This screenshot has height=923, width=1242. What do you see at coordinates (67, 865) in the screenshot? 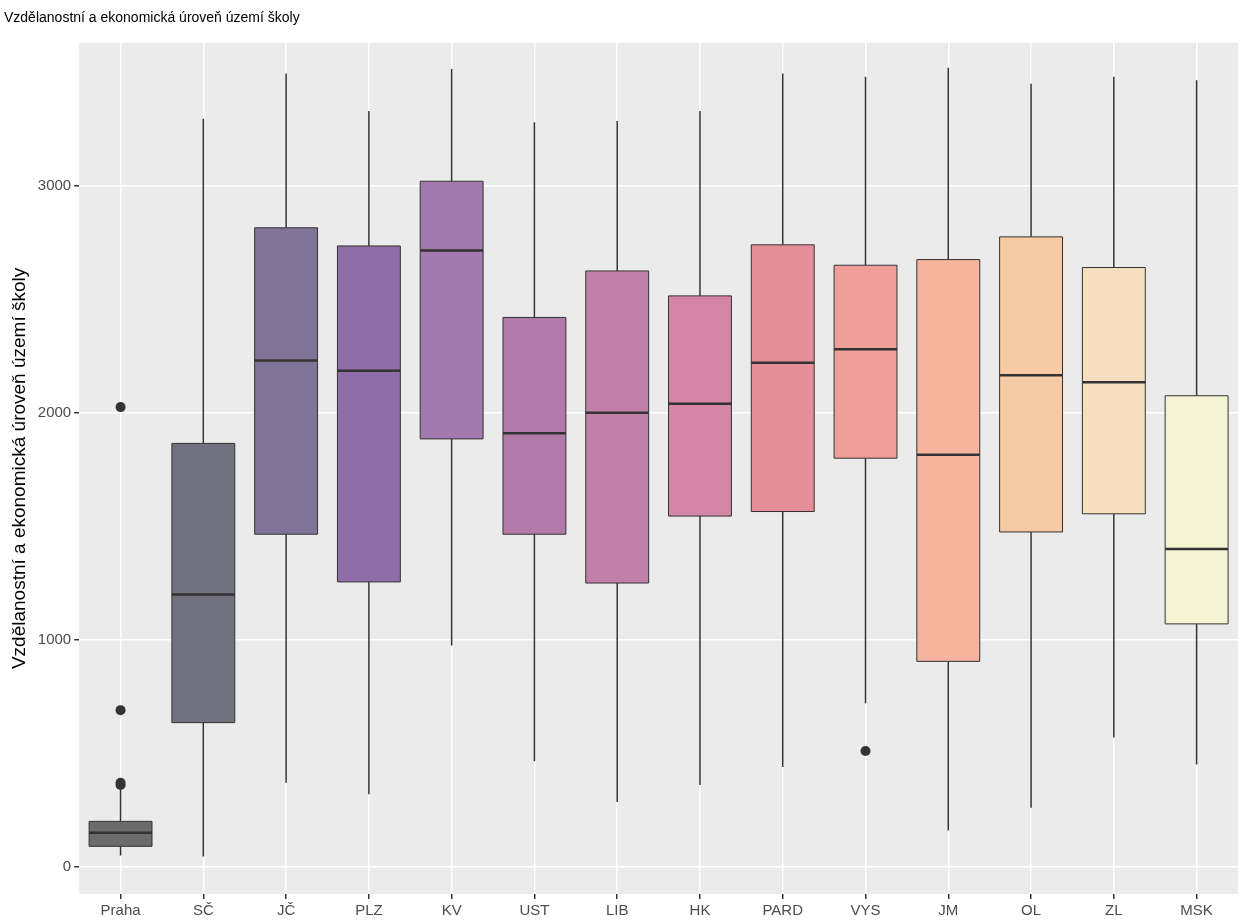
I see `y-tick-label: 0` at bounding box center [67, 865].